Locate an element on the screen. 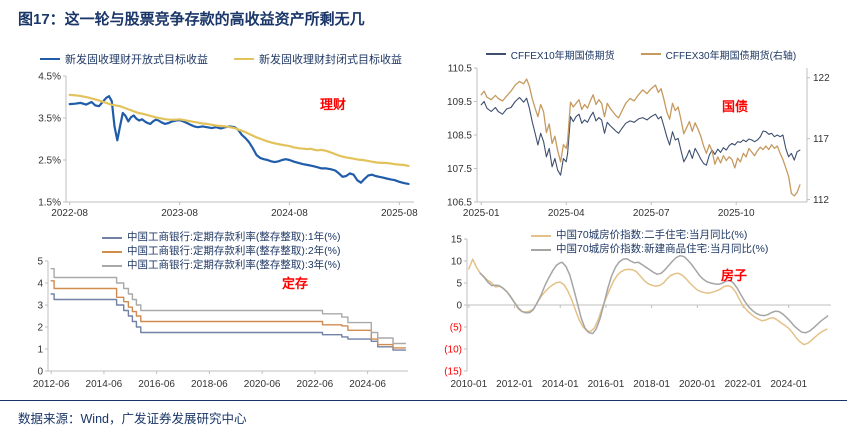 The image size is (847, 437). legend-item: CFFEX30年期国债期货(右轴) is located at coordinates (718, 54).